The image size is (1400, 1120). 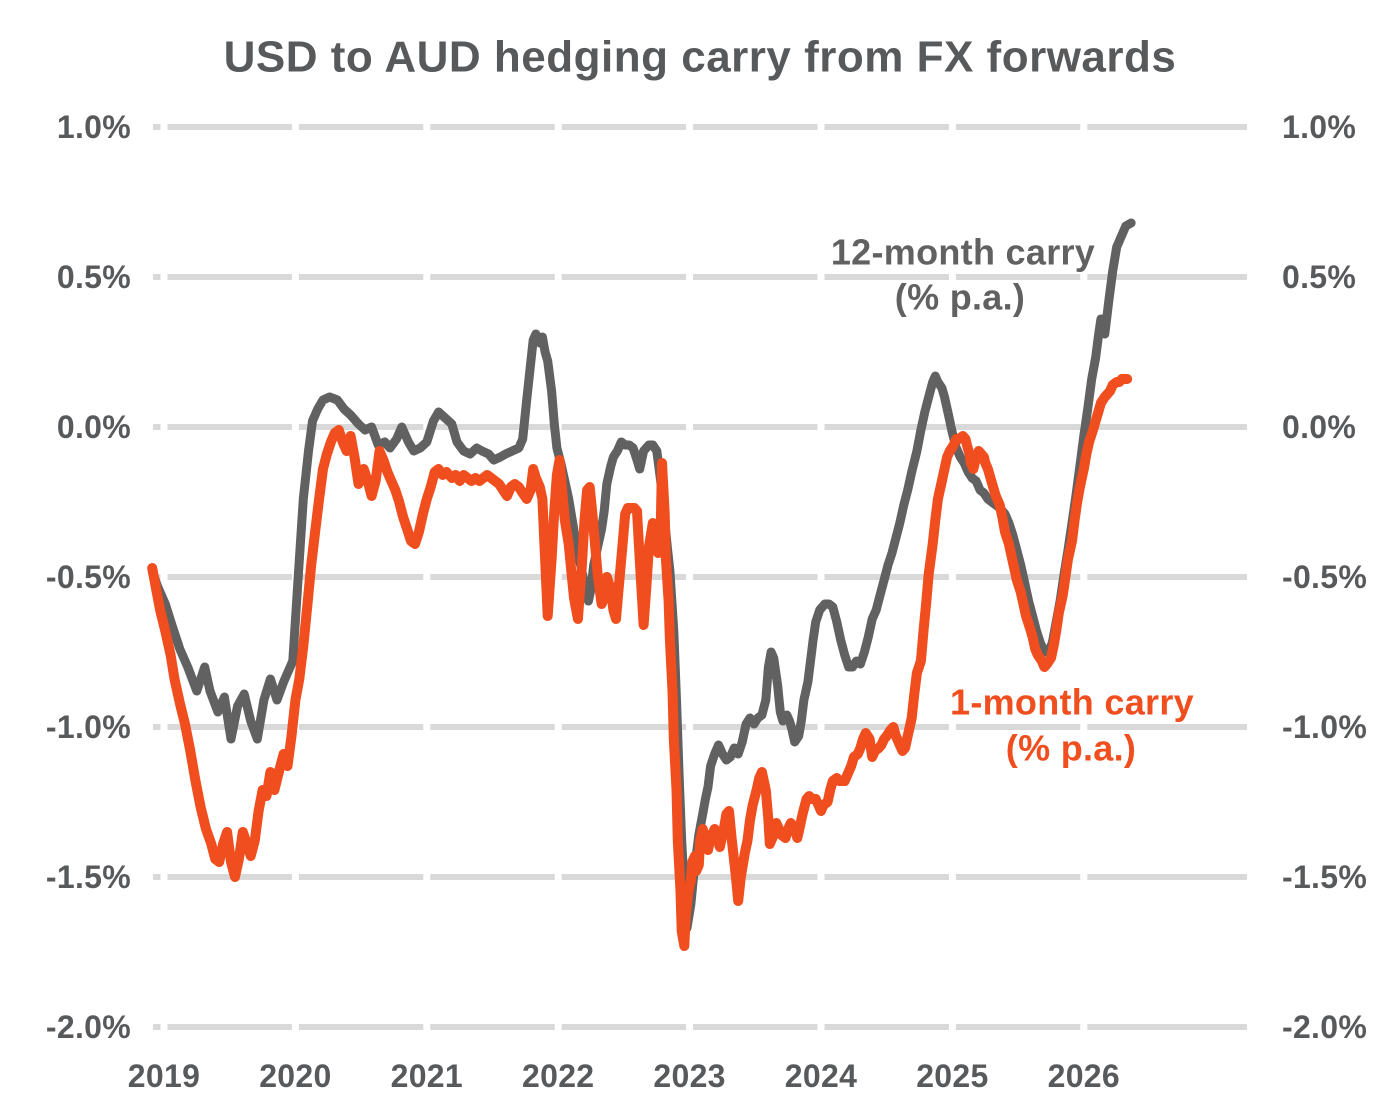 I want to click on y-axis-label-right-1.0%: 1.0%, so click(x=1319, y=127).